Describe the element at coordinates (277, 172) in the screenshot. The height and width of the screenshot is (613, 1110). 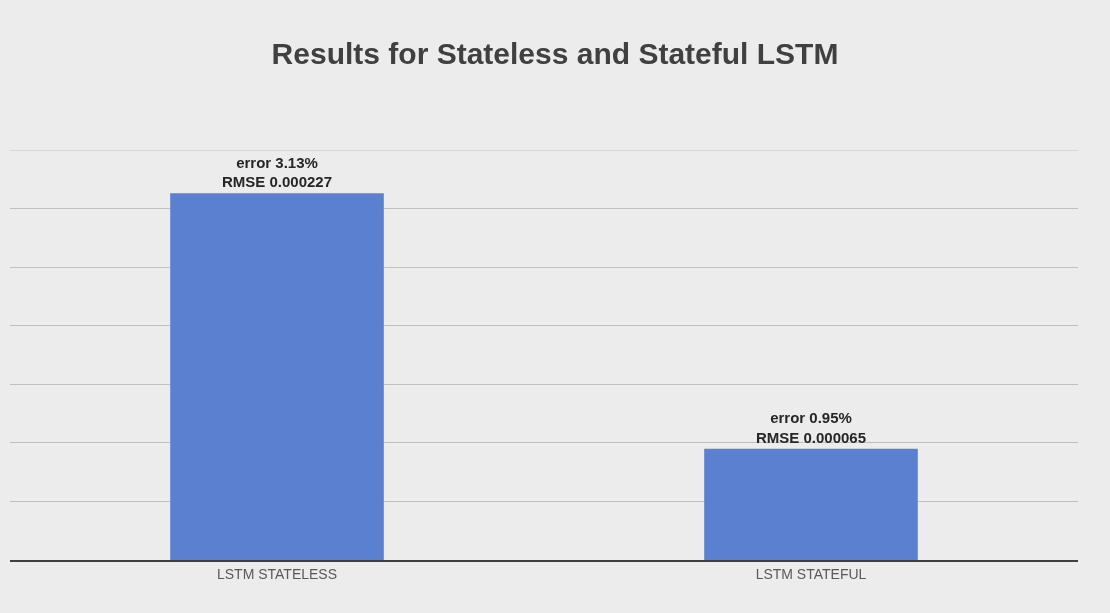
I see `data-label: error 3.13% RMSE 0.000227` at that location.